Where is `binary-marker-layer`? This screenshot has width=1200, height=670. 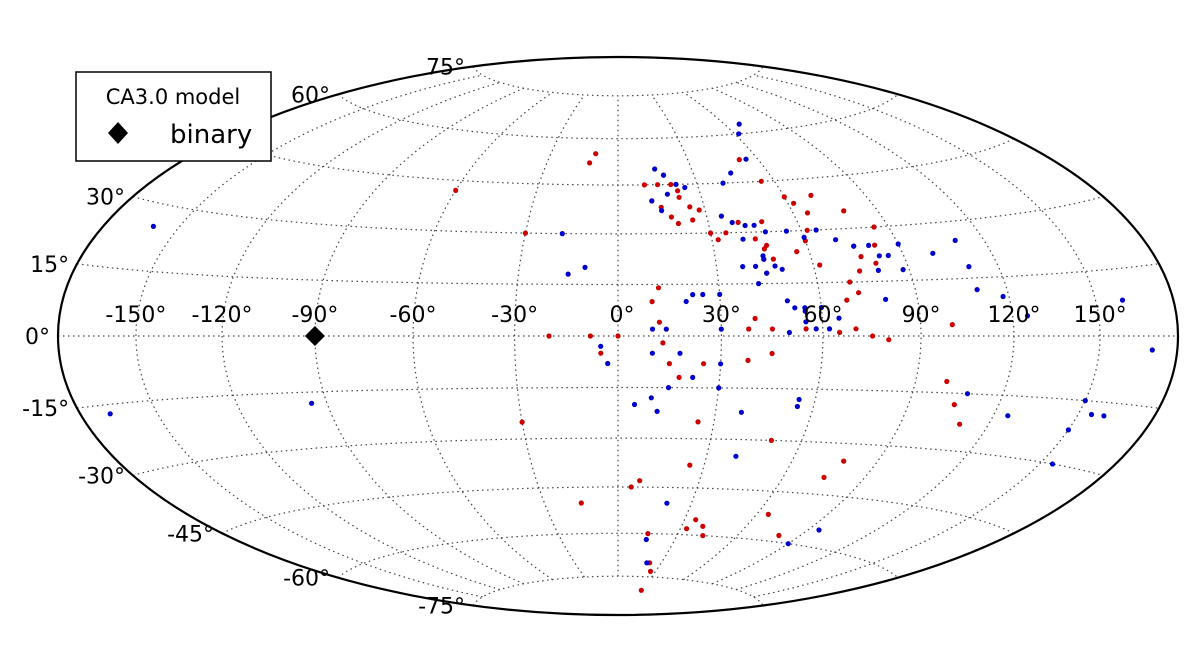
binary-marker-layer is located at coordinates (314, 336).